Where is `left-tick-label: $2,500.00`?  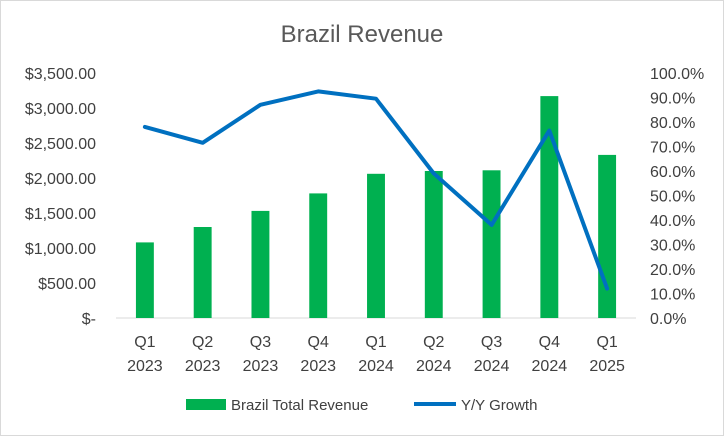 left-tick-label: $2,500.00 is located at coordinates (60, 144).